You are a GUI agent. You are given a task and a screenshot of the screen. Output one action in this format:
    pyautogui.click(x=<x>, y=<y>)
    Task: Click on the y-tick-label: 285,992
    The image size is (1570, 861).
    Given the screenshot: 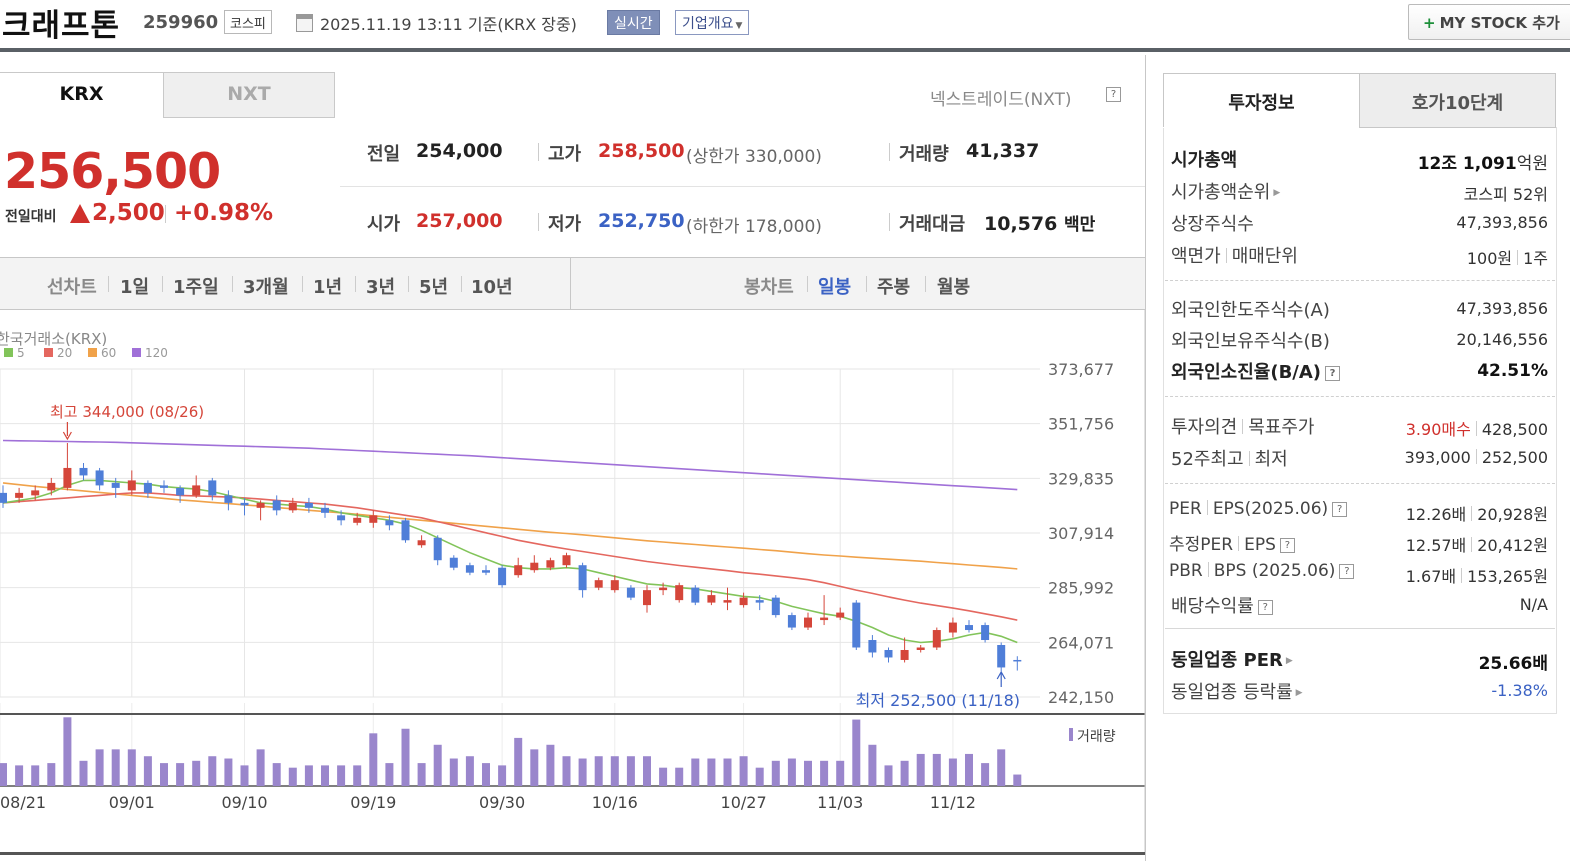 What is the action you would take?
    pyautogui.click(x=1081, y=588)
    